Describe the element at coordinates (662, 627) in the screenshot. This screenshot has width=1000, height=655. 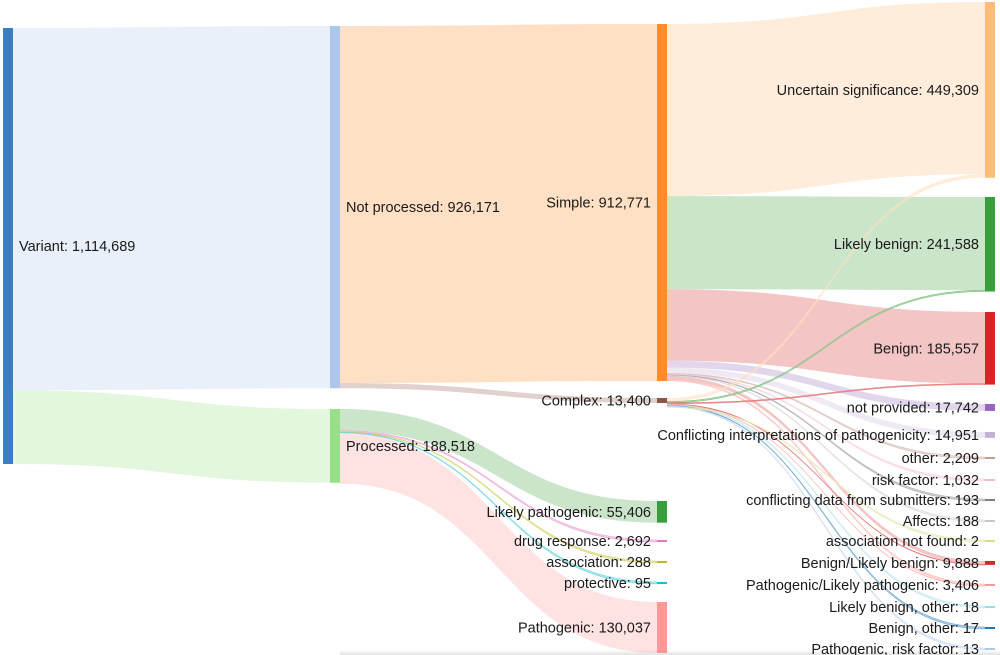
I see `node-pathogenic` at that location.